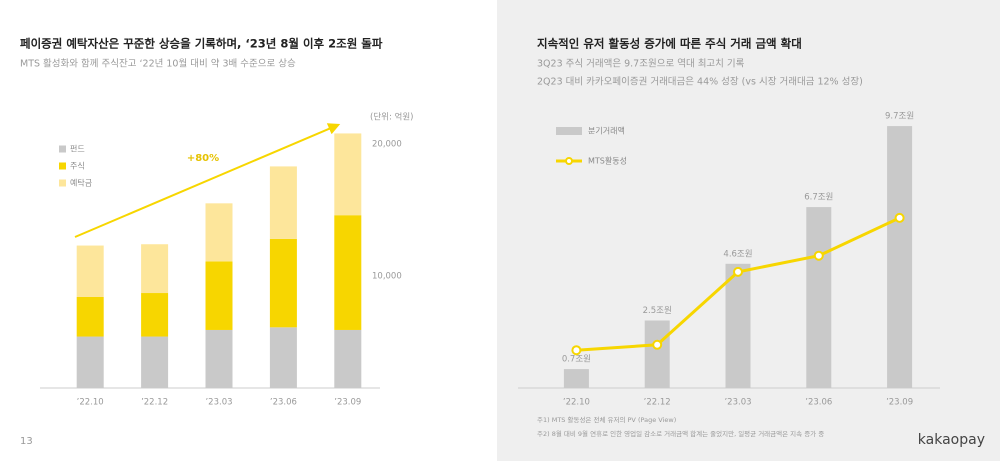 This screenshot has width=1000, height=461. I want to click on value-label: 6.7조원, so click(818, 198).